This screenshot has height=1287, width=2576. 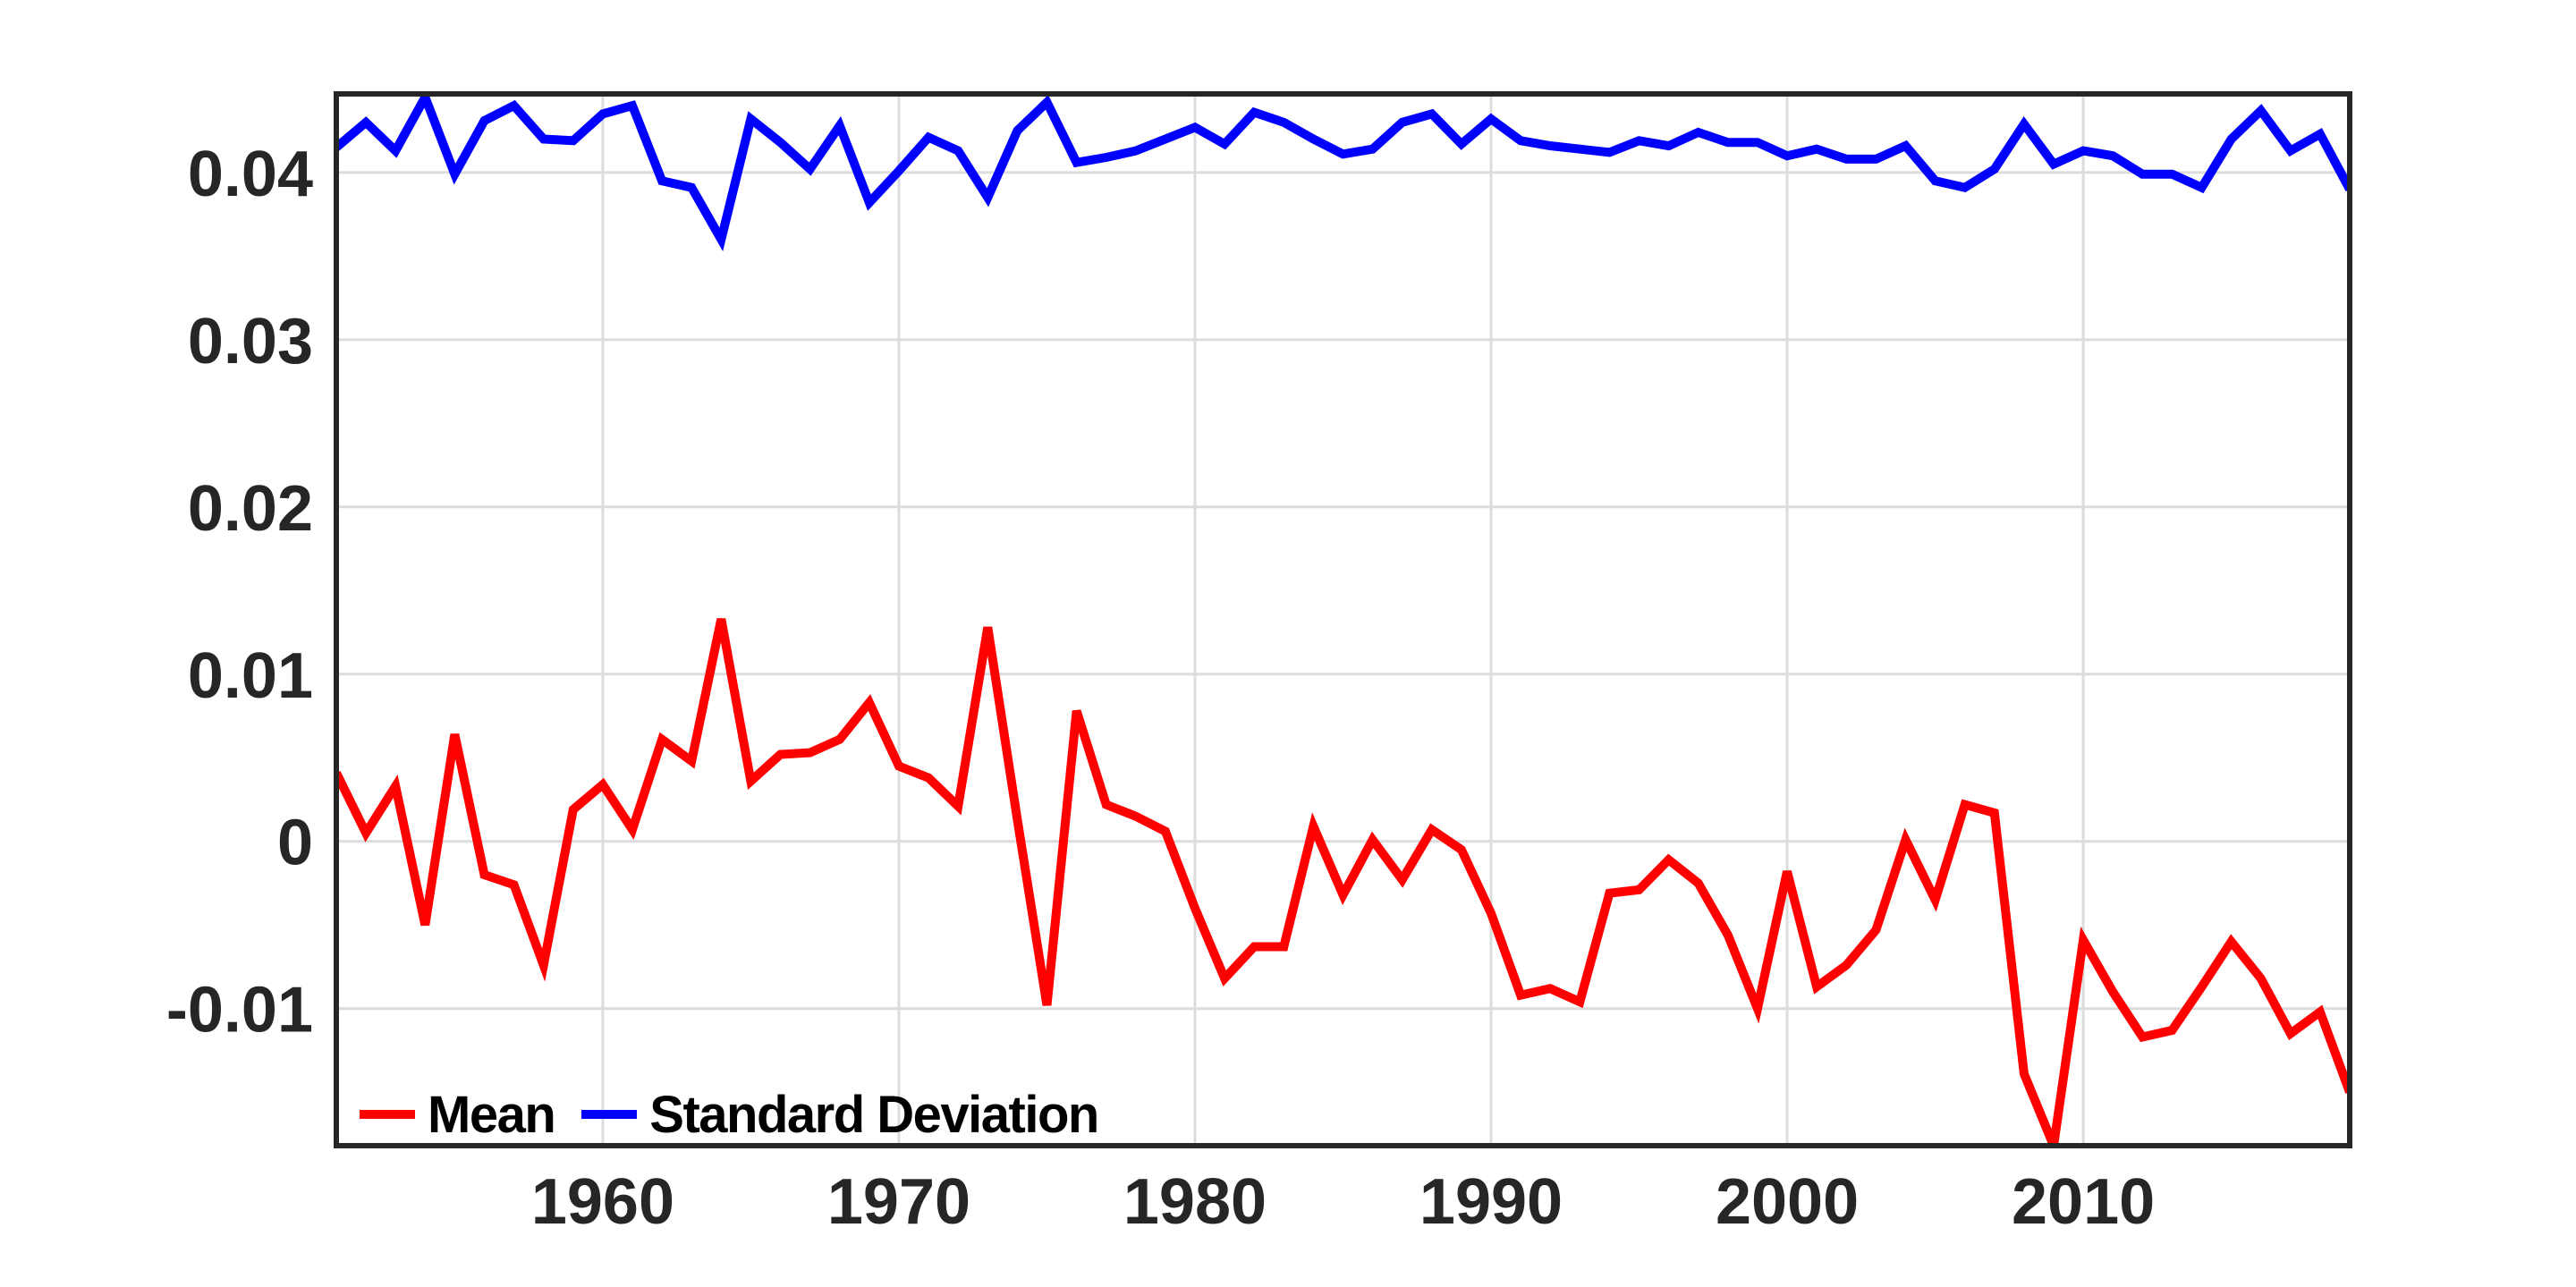 I want to click on x-axis-tick-labels: 1960 1970 1980 1990 2000 2010, so click(x=1343, y=1202).